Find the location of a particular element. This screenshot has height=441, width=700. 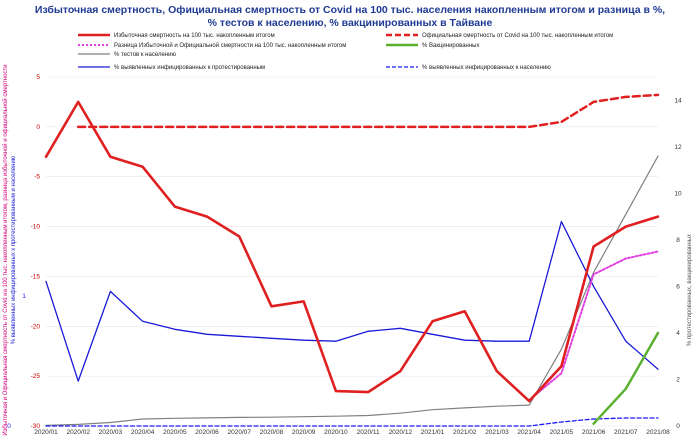

x-axis-tick: 2021/04 is located at coordinates (529, 432).